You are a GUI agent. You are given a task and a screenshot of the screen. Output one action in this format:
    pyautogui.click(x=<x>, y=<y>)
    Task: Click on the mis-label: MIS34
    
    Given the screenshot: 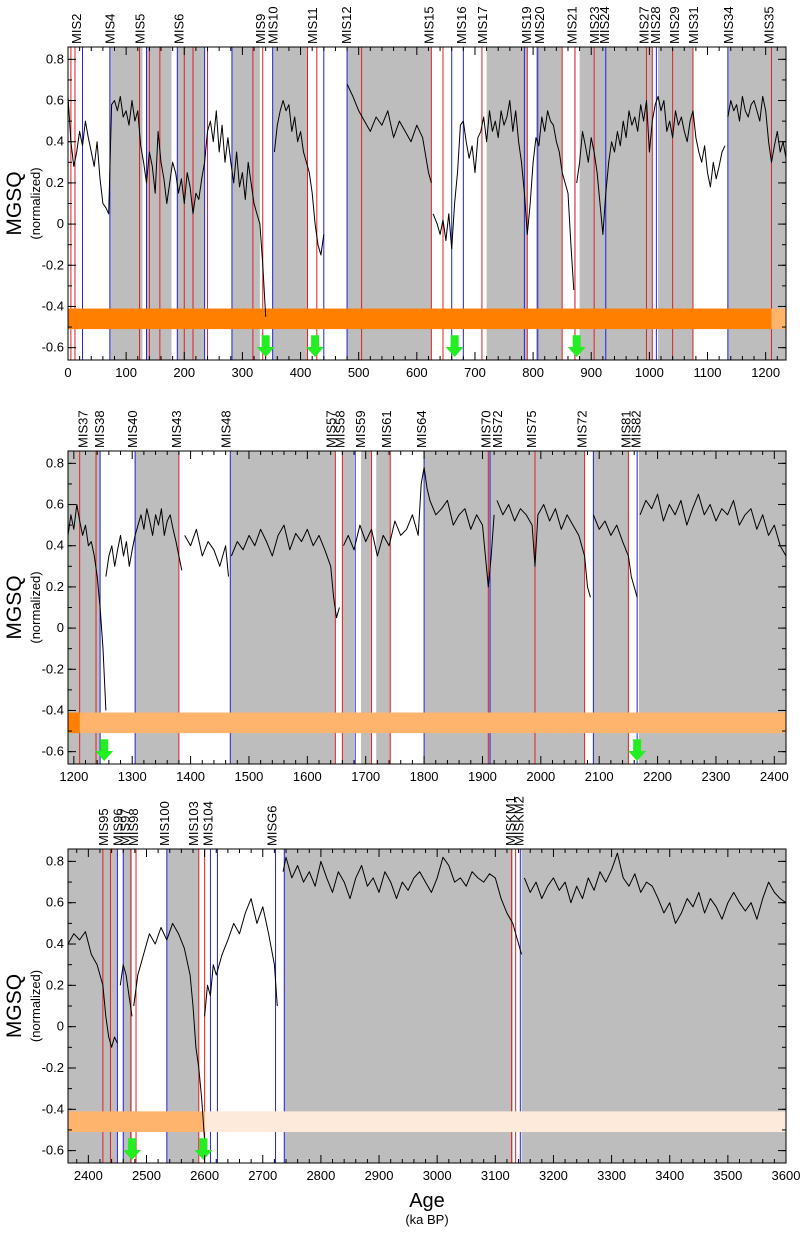 What is the action you would take?
    pyautogui.click(x=728, y=25)
    